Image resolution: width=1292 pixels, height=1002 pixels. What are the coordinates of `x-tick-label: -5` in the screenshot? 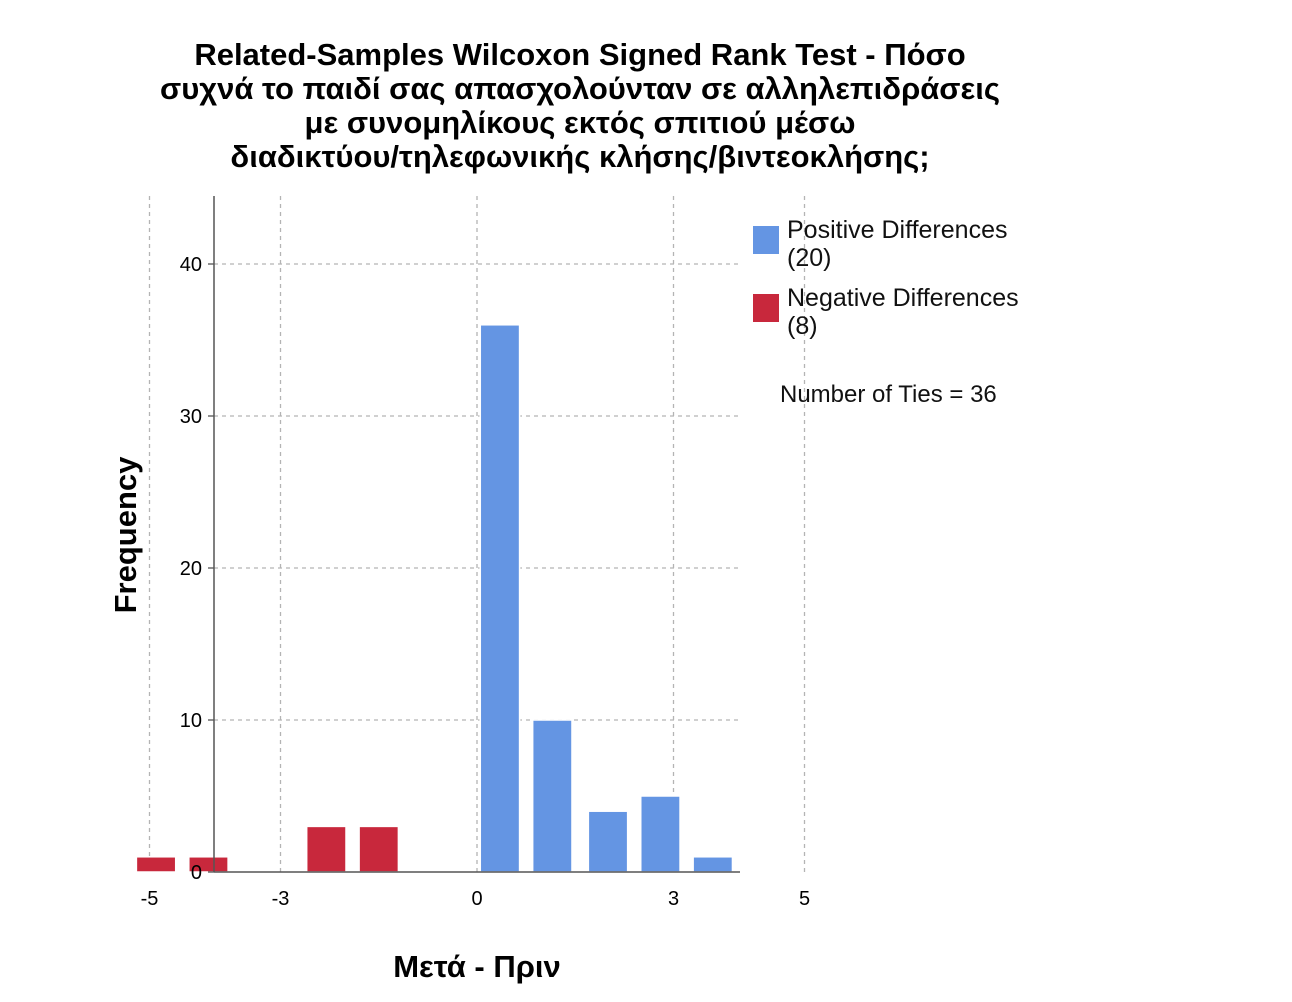 It's located at (150, 899).